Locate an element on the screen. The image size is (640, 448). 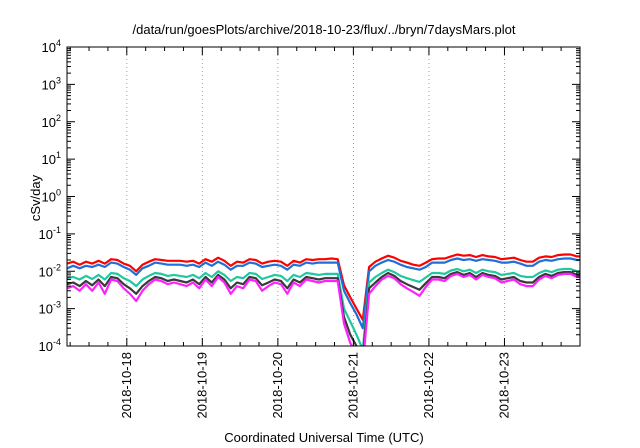
y-tick-label: 10² is located at coordinates (51, 121).